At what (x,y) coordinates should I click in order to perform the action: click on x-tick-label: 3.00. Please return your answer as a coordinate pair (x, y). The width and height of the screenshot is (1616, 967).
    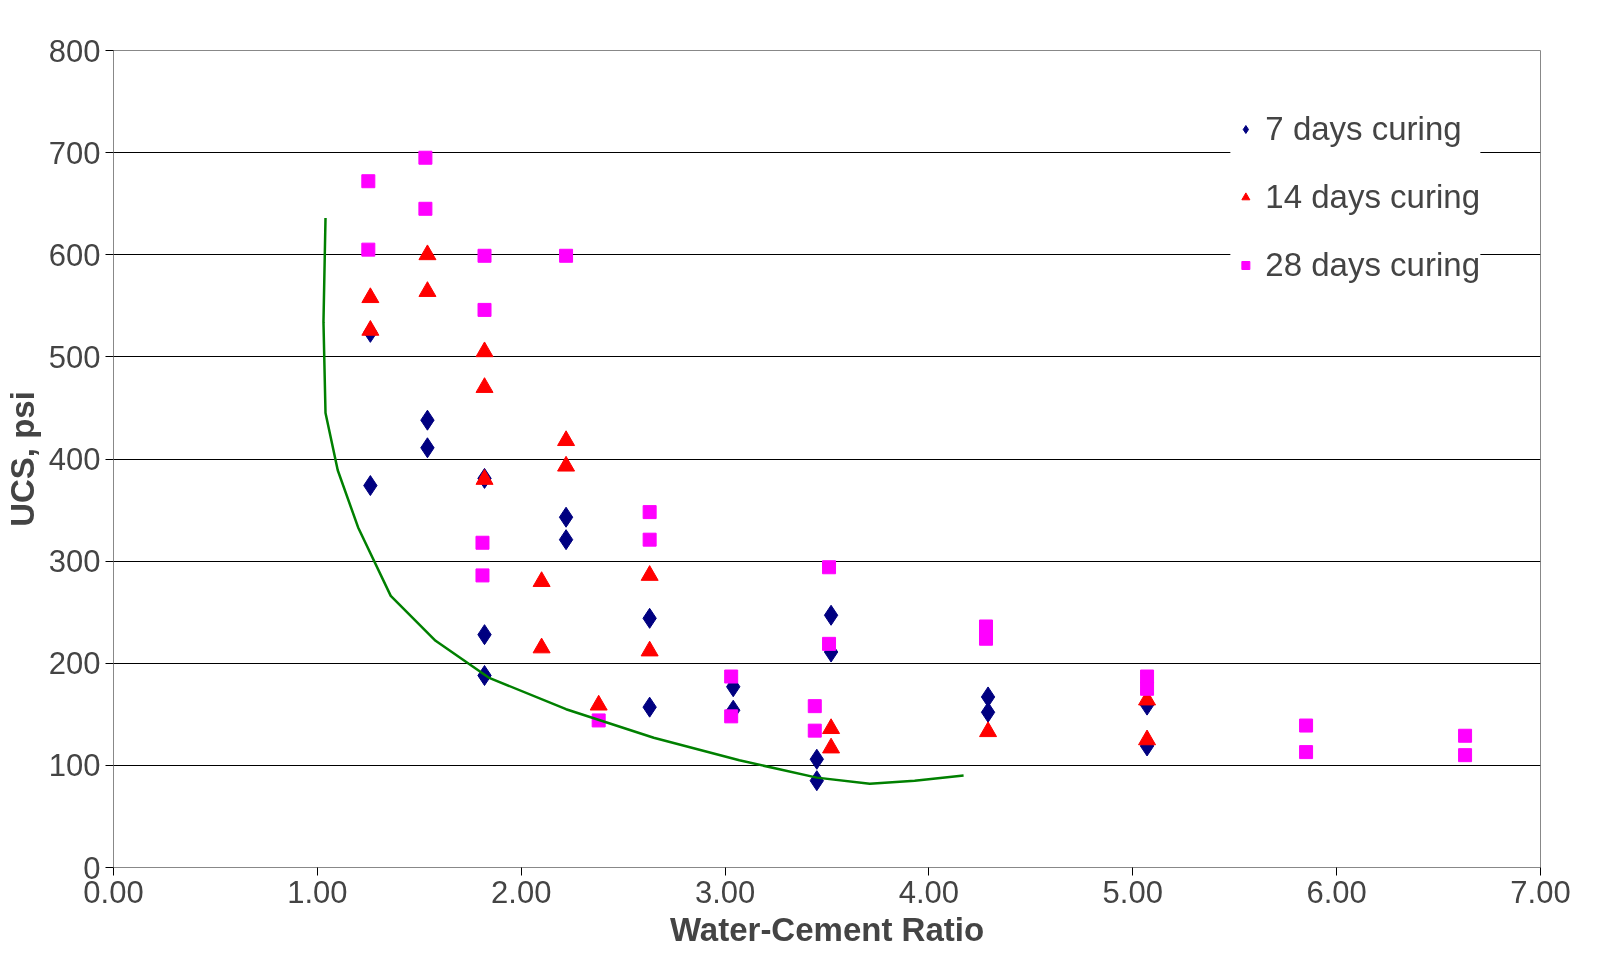
    Looking at the image, I should click on (725, 892).